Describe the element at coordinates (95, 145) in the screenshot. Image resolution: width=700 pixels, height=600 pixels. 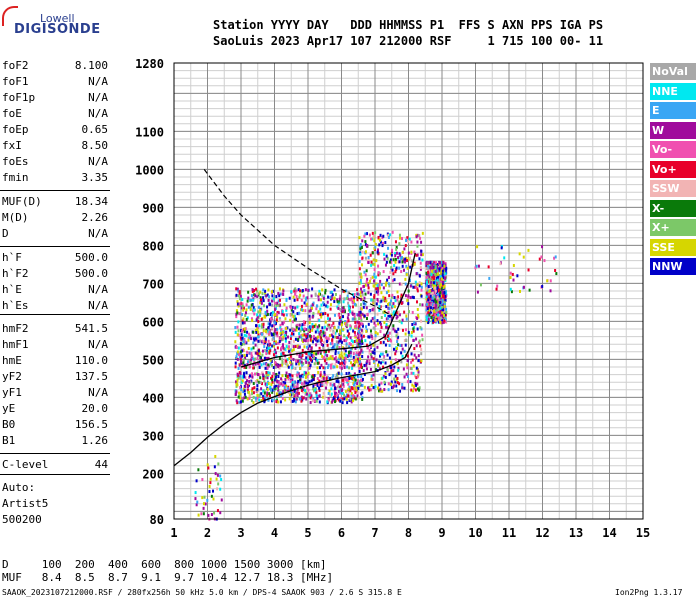
I see `param-value: 8.50` at that location.